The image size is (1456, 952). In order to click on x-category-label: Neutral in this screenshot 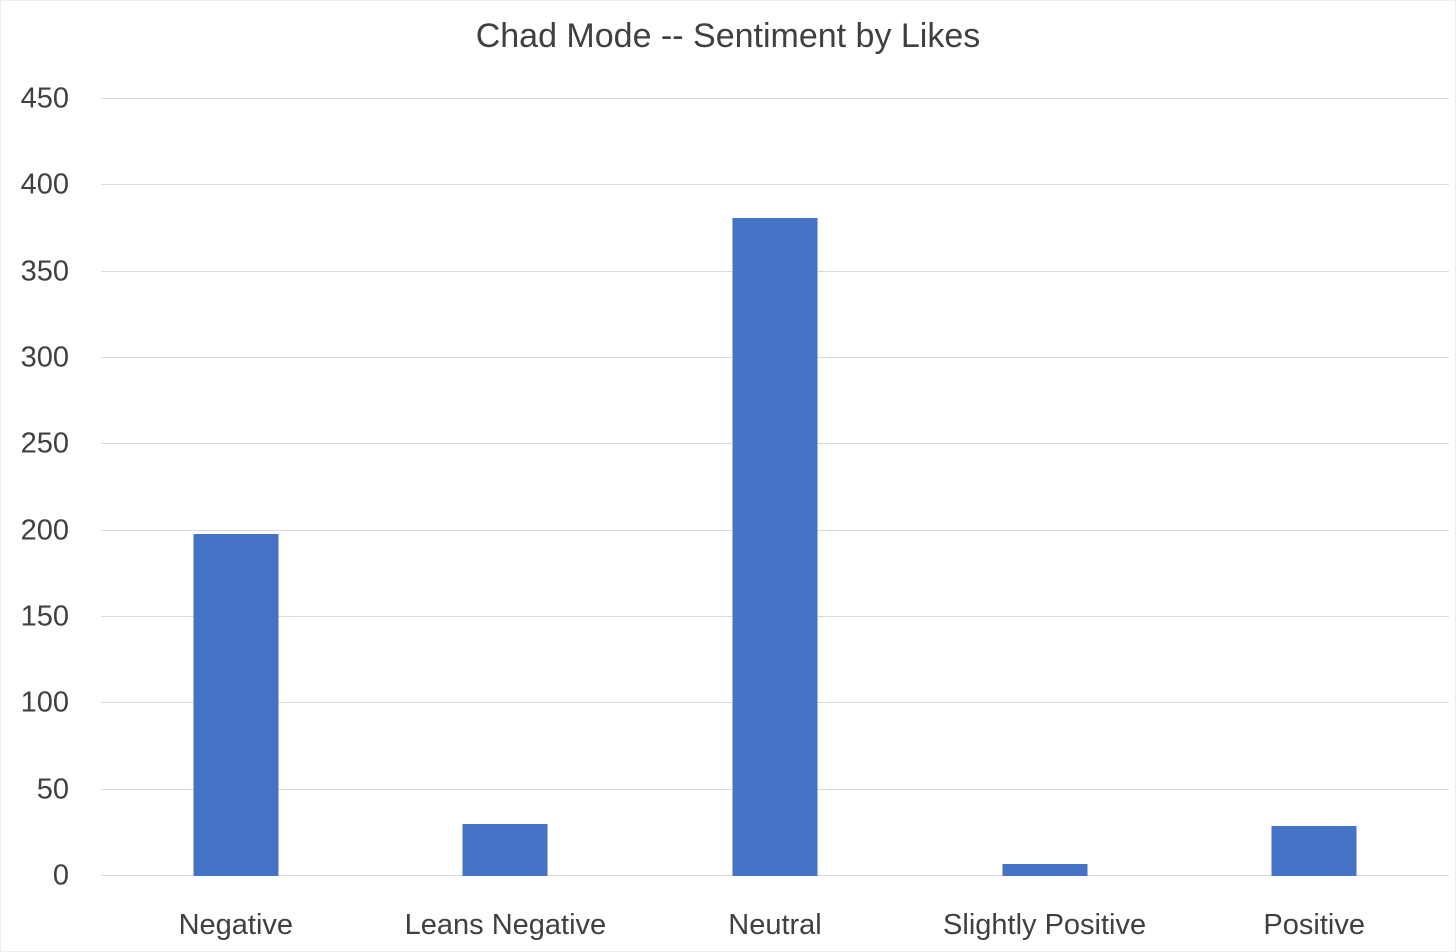, I will do `click(775, 925)`.